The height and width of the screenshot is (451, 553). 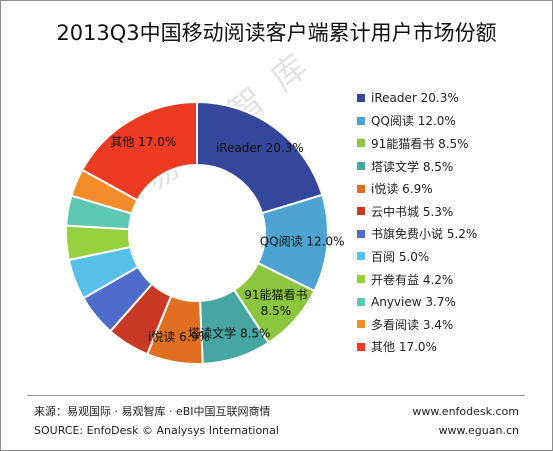 What do you see at coordinates (478, 430) in the screenshot?
I see `url-eguan: www.eguan.cn` at bounding box center [478, 430].